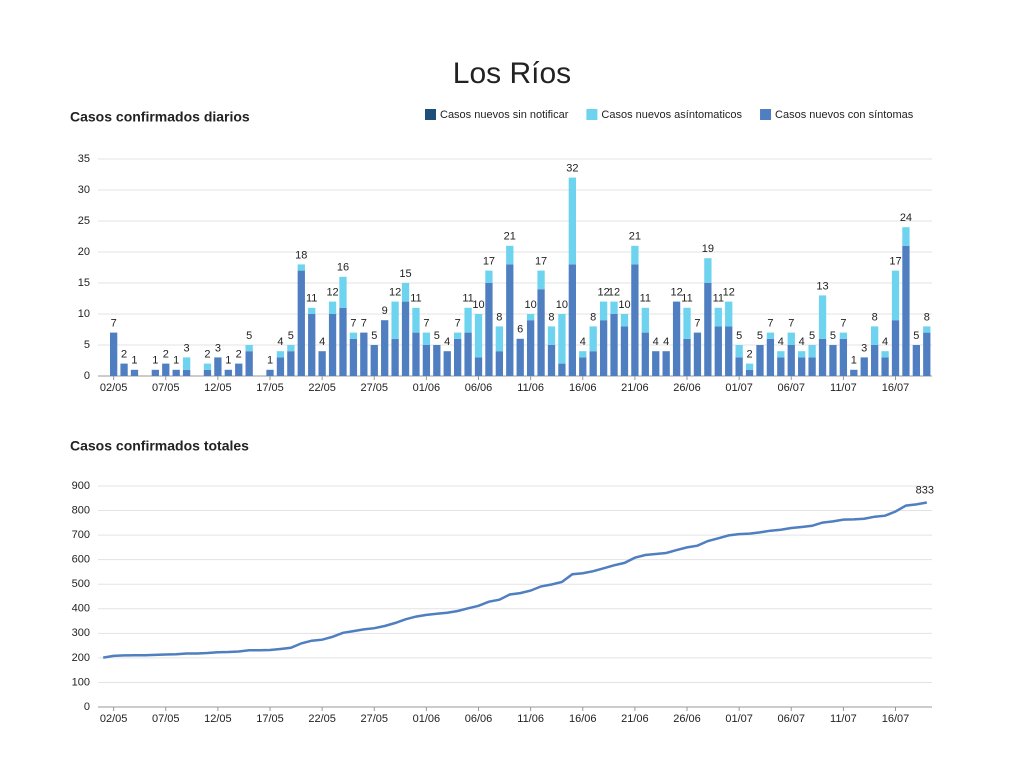 Image resolution: width=1024 pixels, height=768 pixels. What do you see at coordinates (87, 376) in the screenshot?
I see `y-tick-label: 0` at bounding box center [87, 376].